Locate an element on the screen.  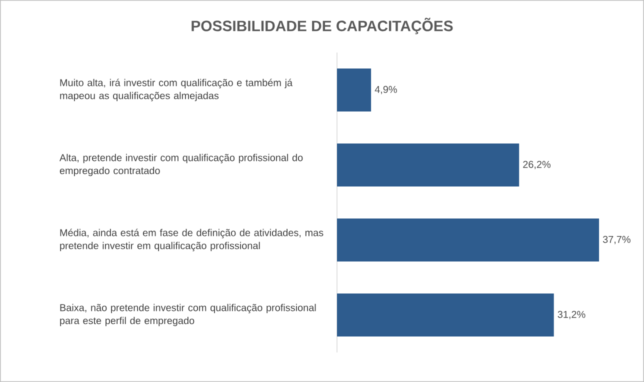
y-tick-label: Média, ainda está em fase de definição de atividades, mas pretende investir em qualificação profissional is located at coordinates (192, 240).